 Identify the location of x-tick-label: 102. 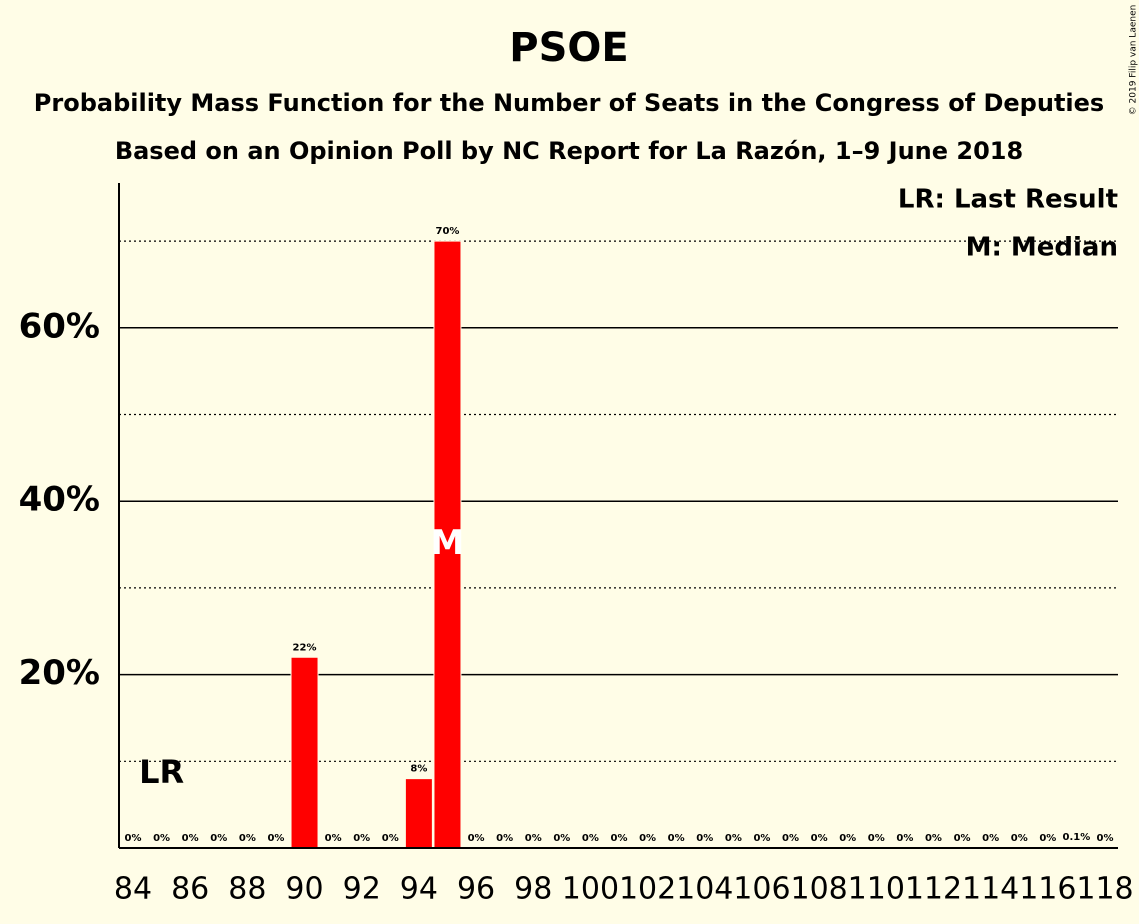
(647, 889).